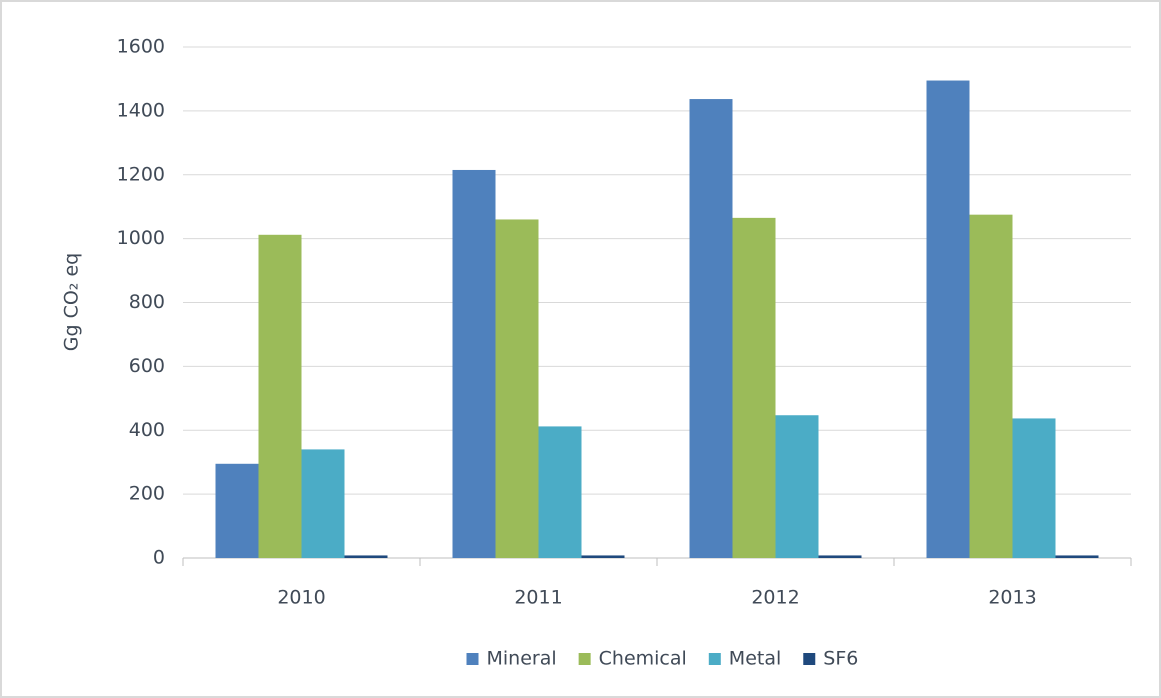 Image resolution: width=1161 pixels, height=698 pixels. I want to click on y-tick-label: 800, so click(147, 302).